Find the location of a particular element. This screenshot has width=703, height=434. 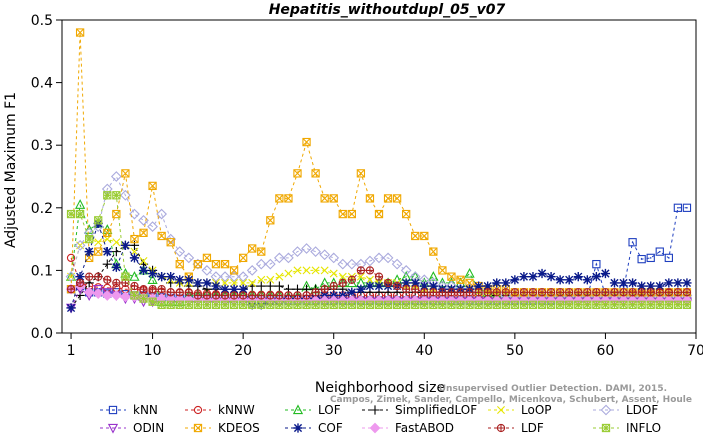

series-ldf is located at coordinates (379, 283).